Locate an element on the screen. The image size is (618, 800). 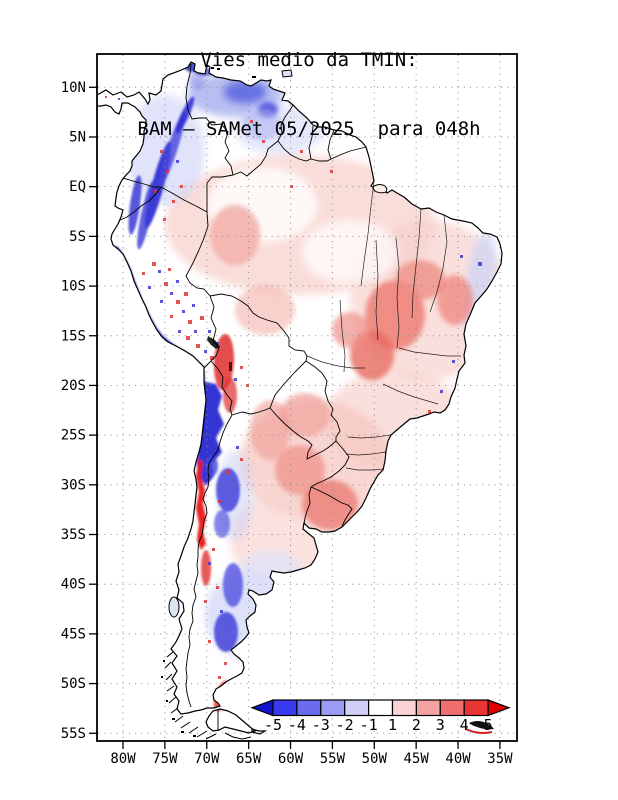
lat-tick-label: 35S is located at coordinates (73, 535).